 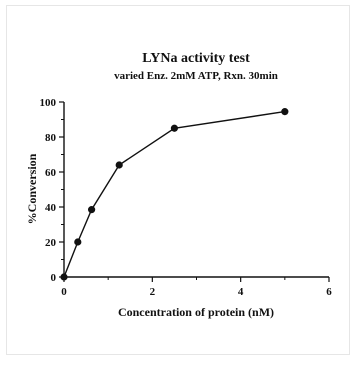 I want to click on y-tick-label: 80, so click(x=51, y=138).